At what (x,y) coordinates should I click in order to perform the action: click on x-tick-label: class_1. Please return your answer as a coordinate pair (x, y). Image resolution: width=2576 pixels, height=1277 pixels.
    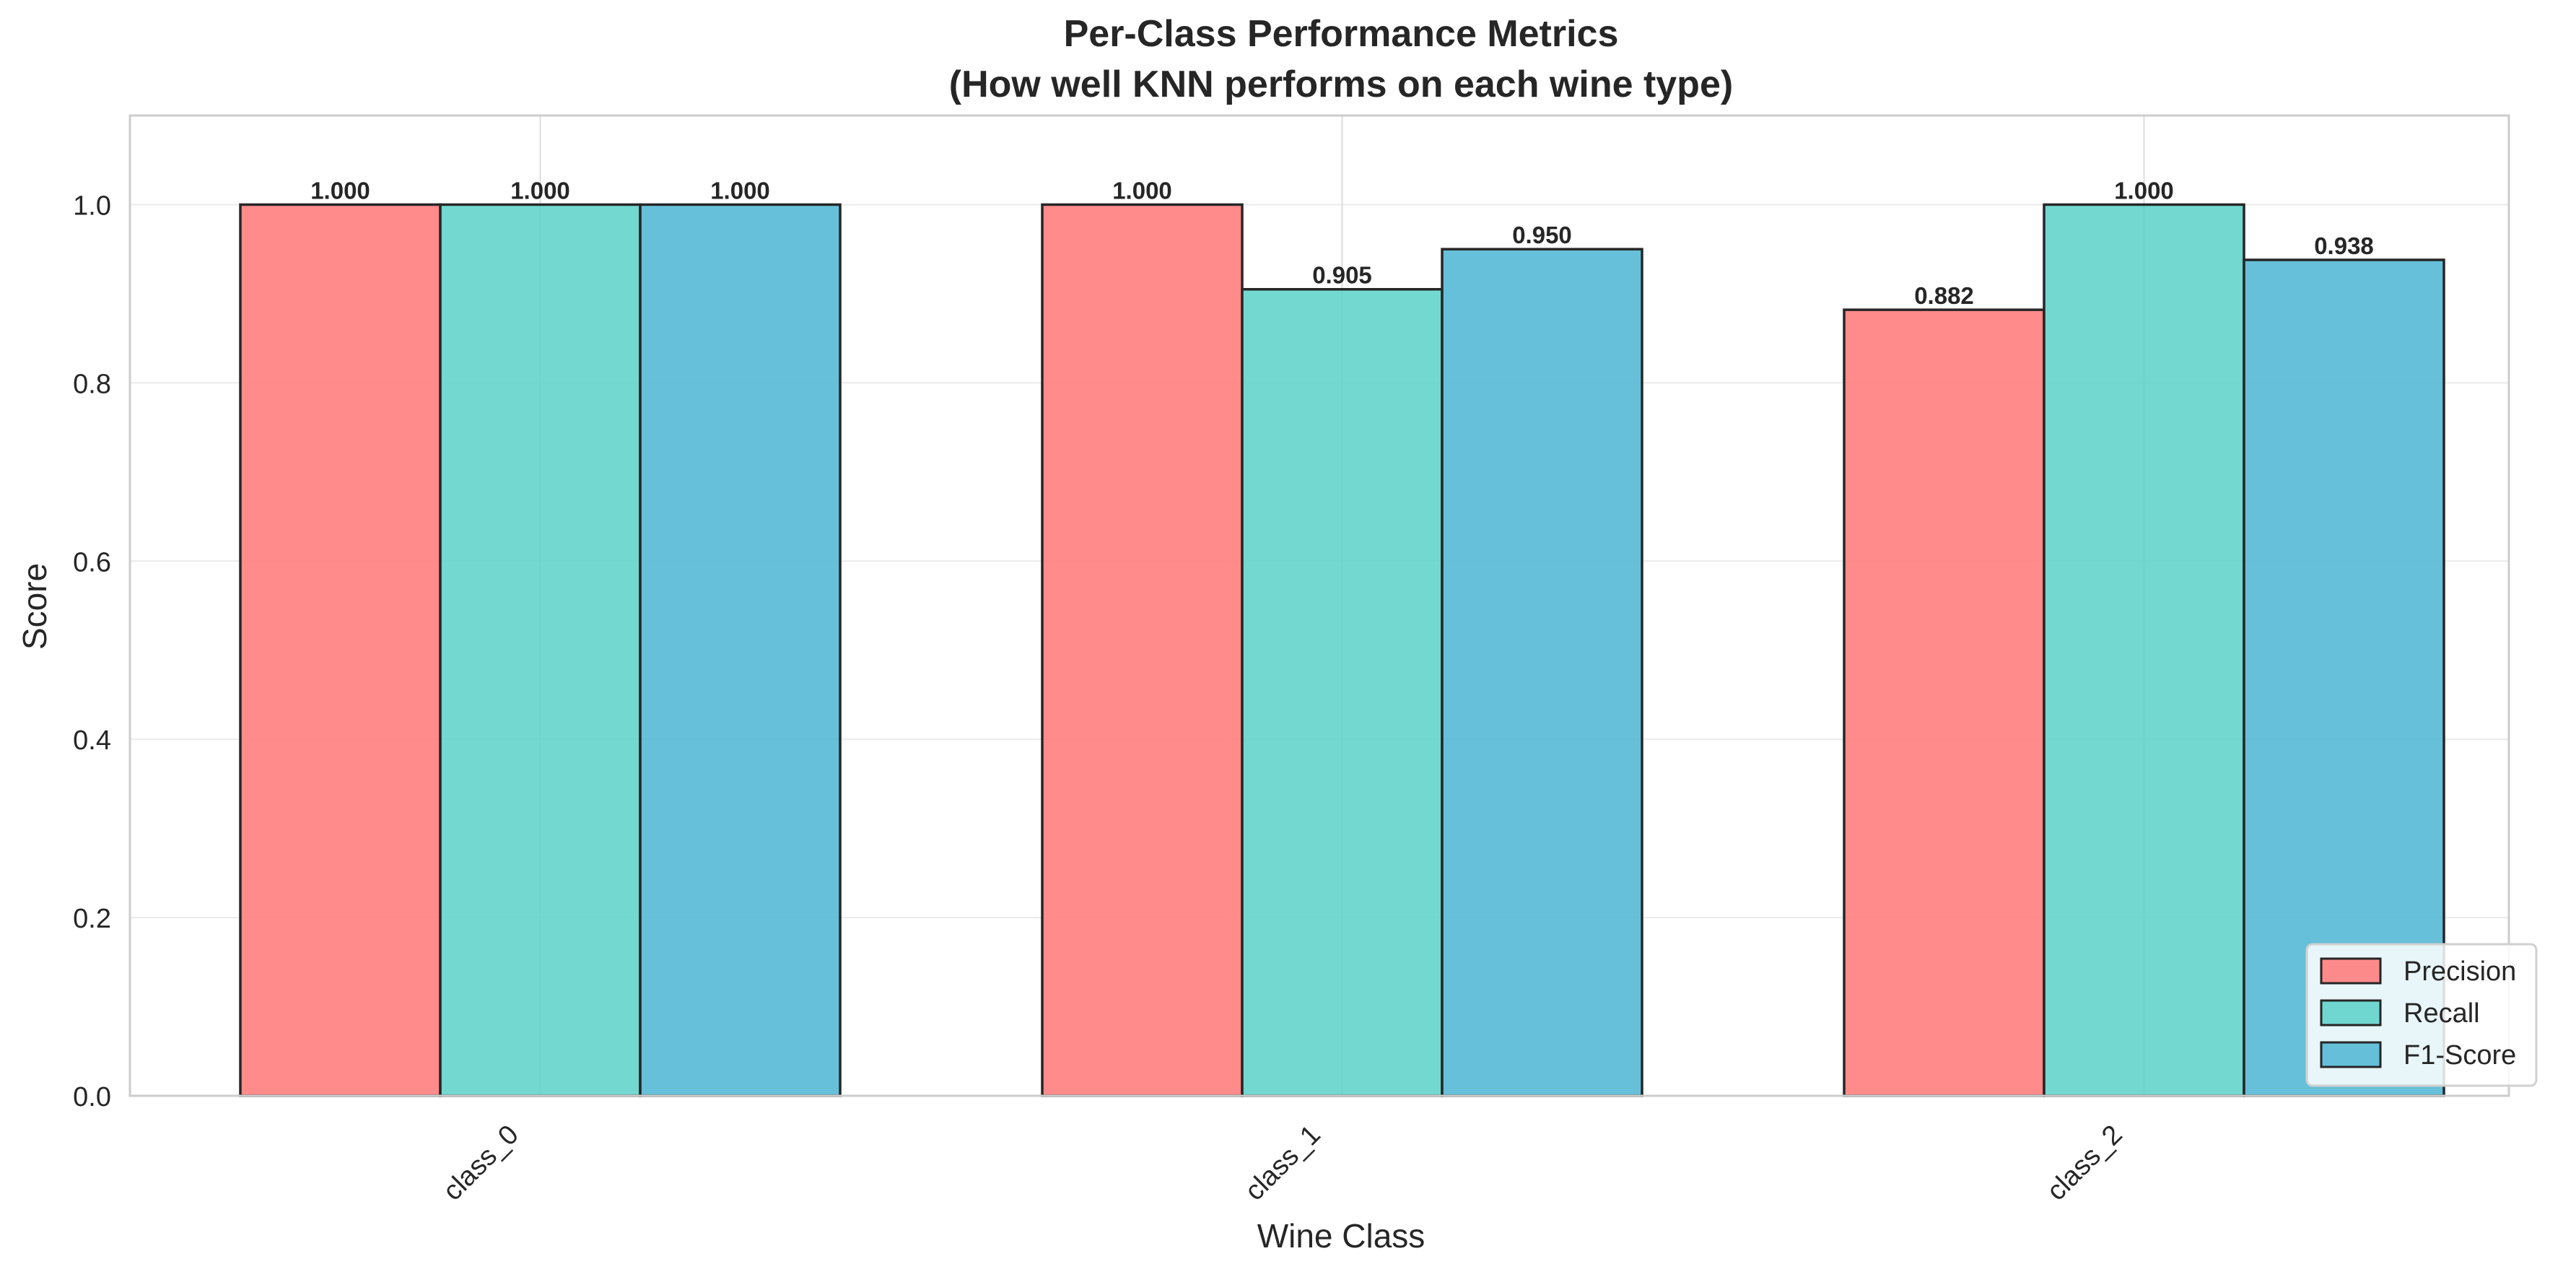
    Looking at the image, I should click on (1283, 1163).